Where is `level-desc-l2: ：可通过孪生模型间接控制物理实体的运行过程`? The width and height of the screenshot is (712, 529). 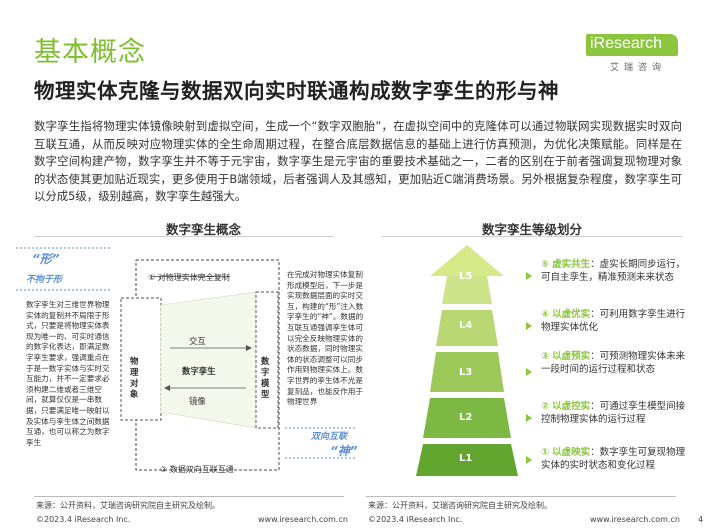 level-desc-l2: ：可通过孪生模型间接控制物理实体的运行过程 is located at coordinates (613, 413).